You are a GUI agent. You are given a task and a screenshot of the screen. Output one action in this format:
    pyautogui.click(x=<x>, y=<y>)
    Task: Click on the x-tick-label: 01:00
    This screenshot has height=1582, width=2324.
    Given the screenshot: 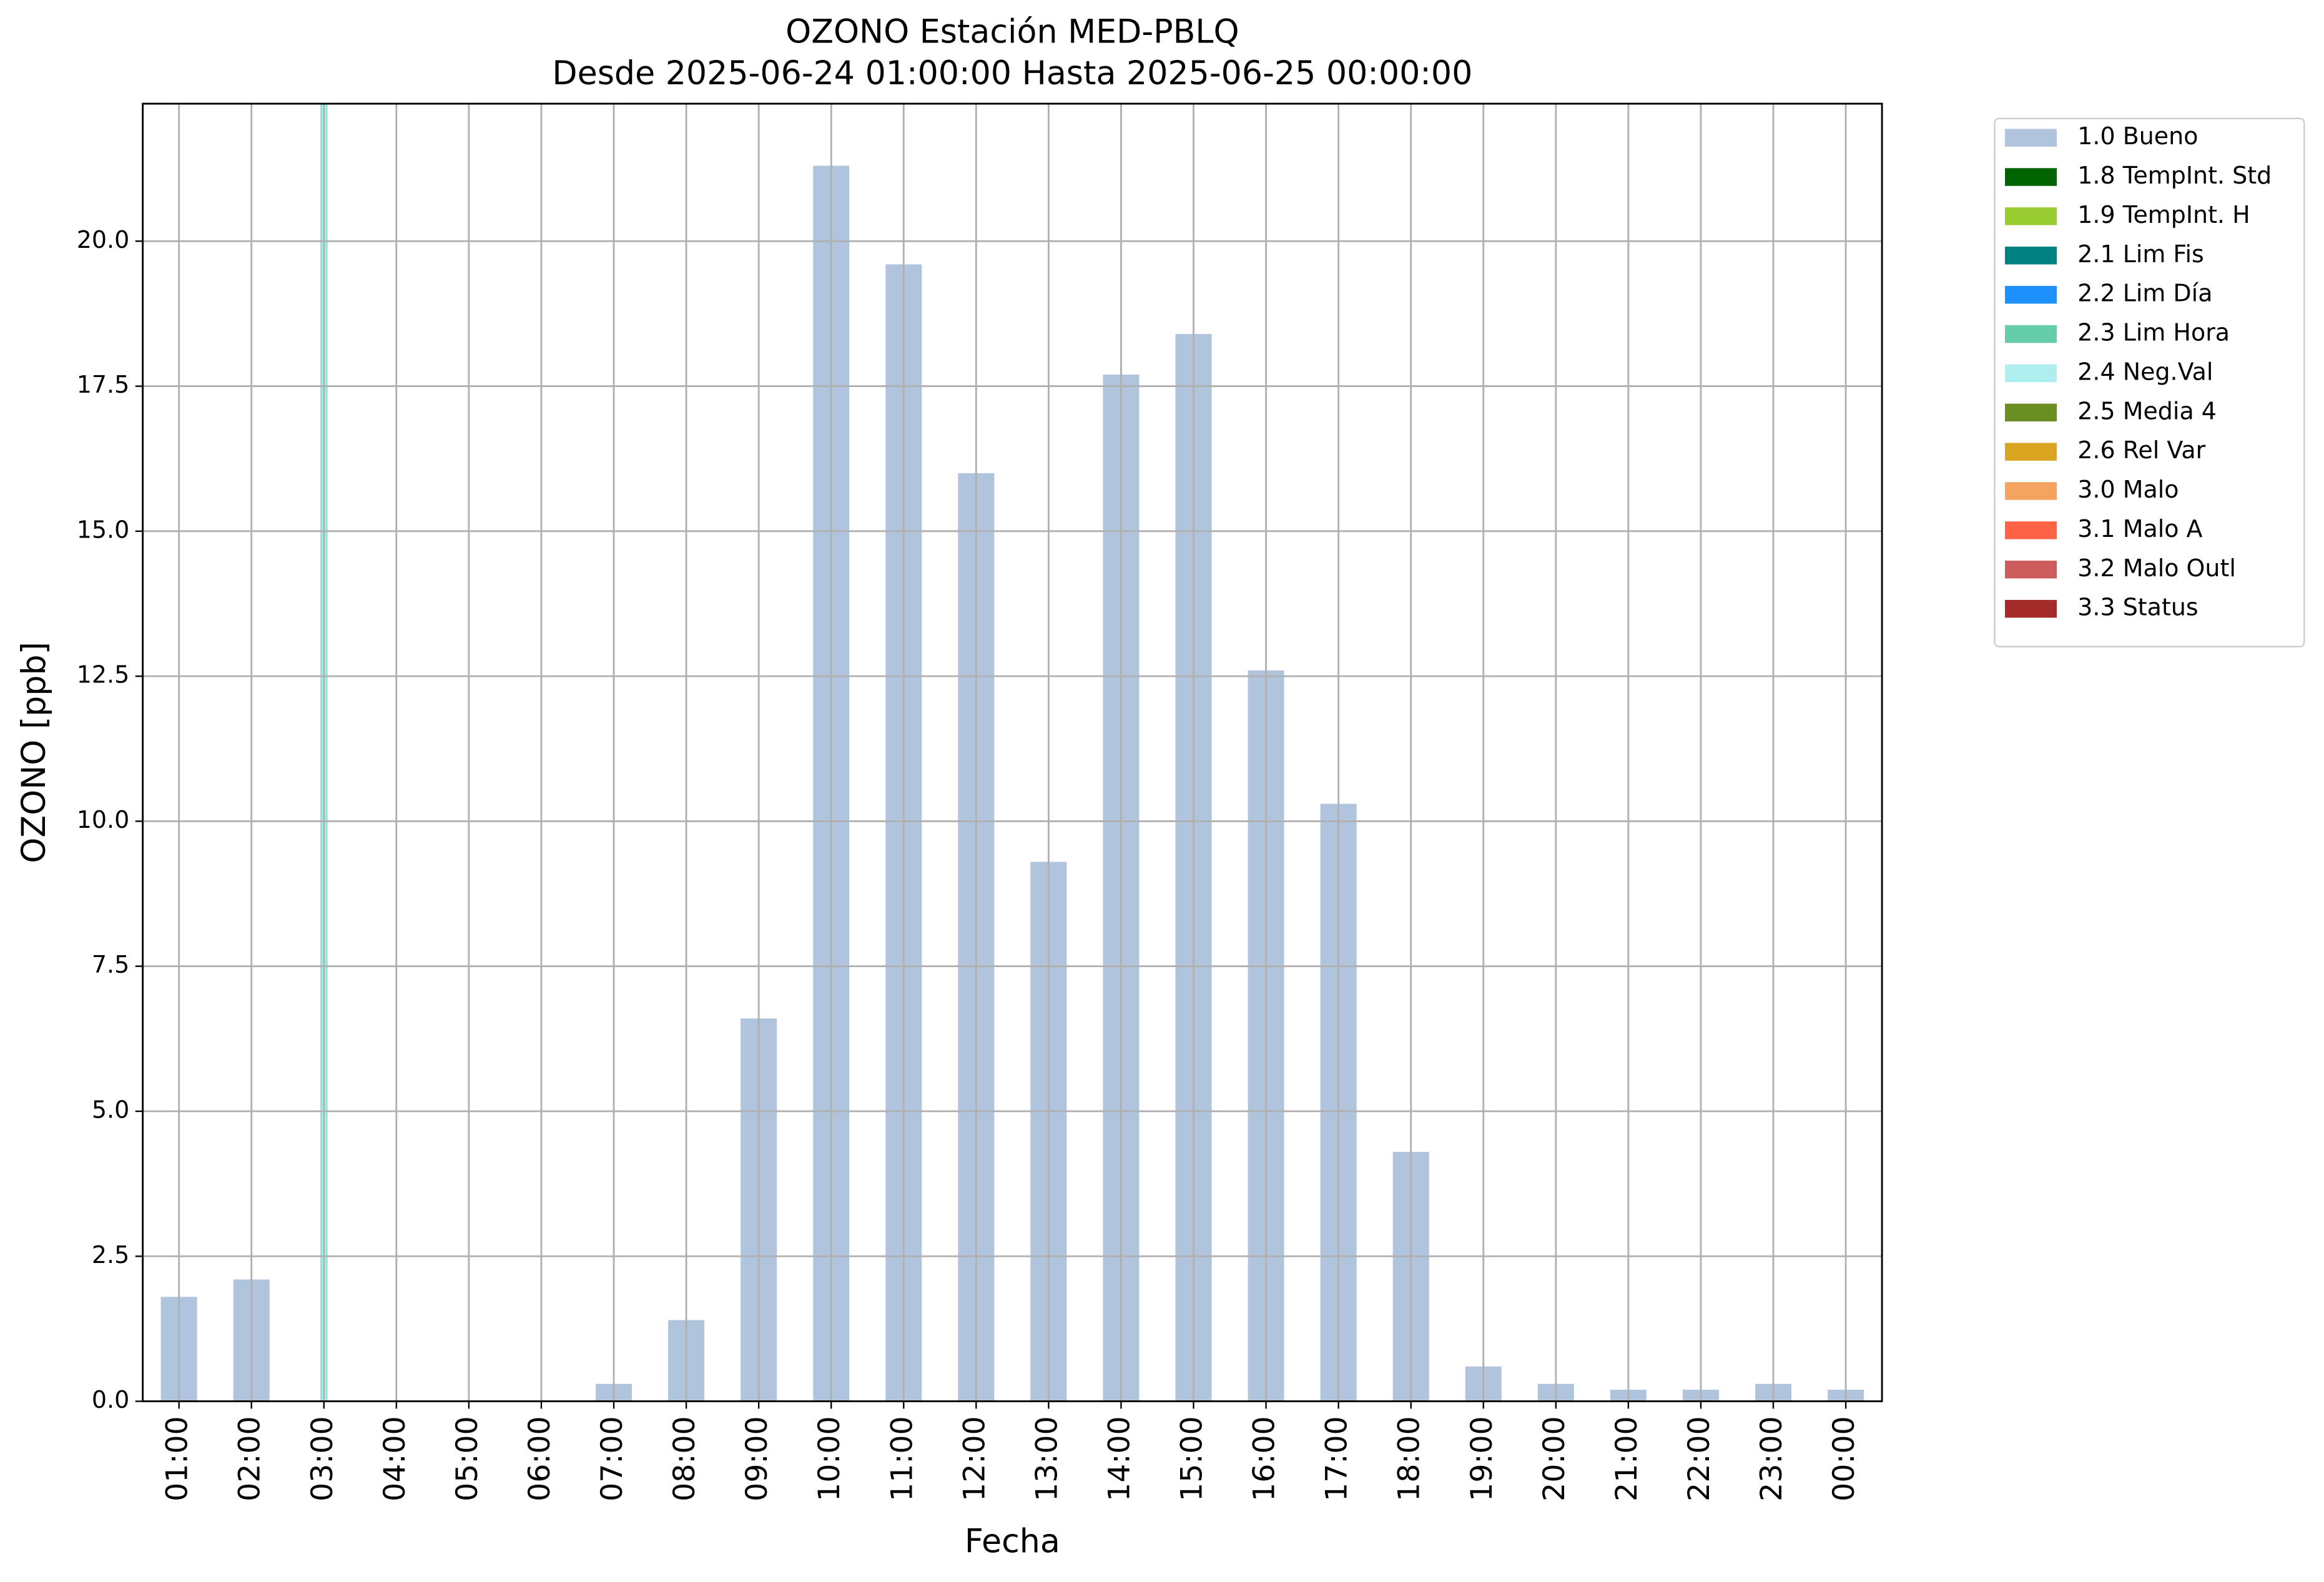 What is the action you would take?
    pyautogui.click(x=177, y=1458)
    